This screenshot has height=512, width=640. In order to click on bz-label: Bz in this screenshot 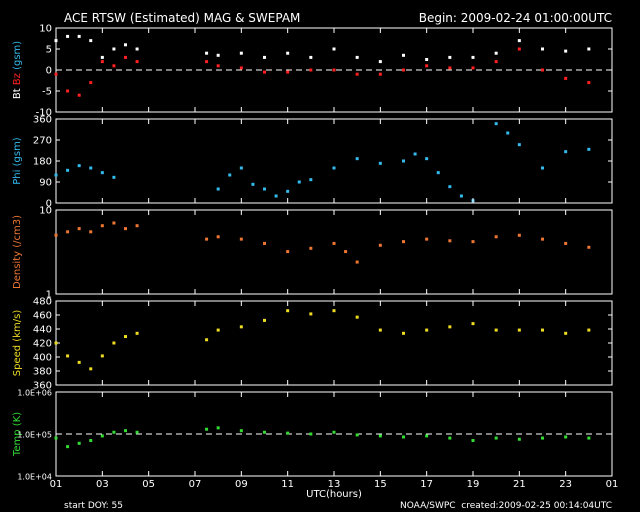, I will do `click(17, 79)`.